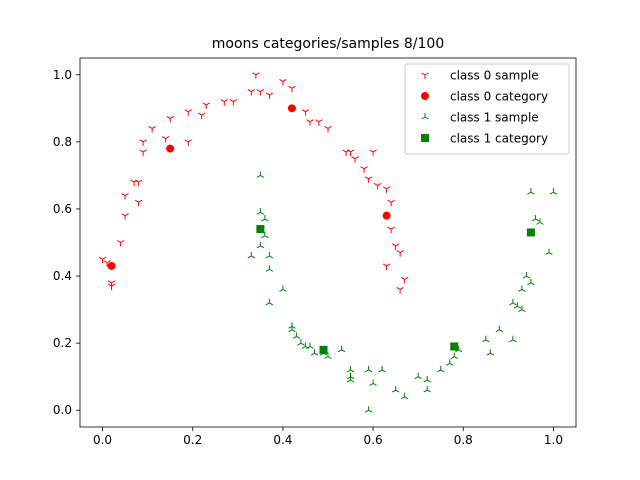 This screenshot has width=640, height=480. What do you see at coordinates (499, 139) in the screenshot?
I see `legend-label-3: class 1 category` at bounding box center [499, 139].